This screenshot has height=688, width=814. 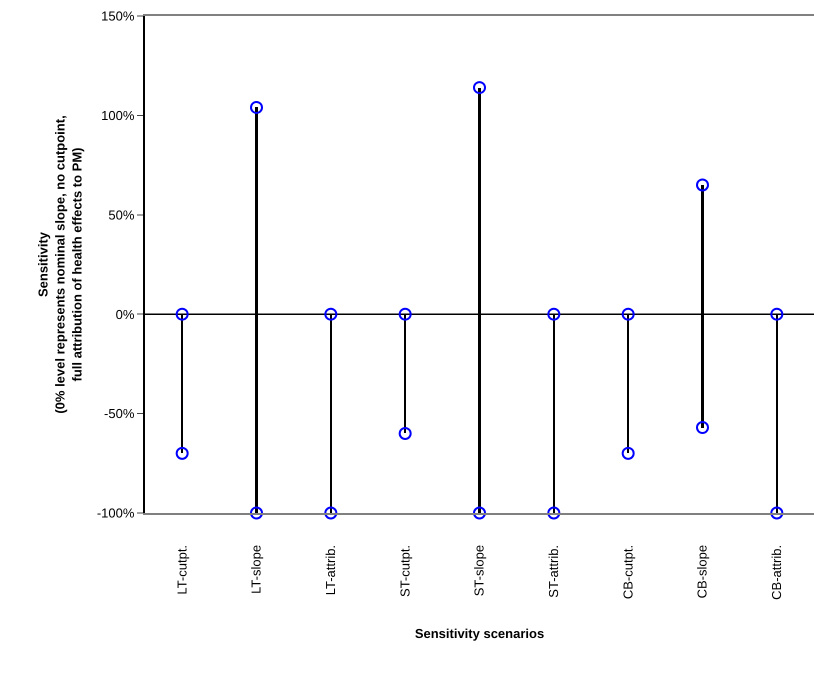 What do you see at coordinates (479, 570) in the screenshot?
I see `x-tick-label: ST-slope` at bounding box center [479, 570].